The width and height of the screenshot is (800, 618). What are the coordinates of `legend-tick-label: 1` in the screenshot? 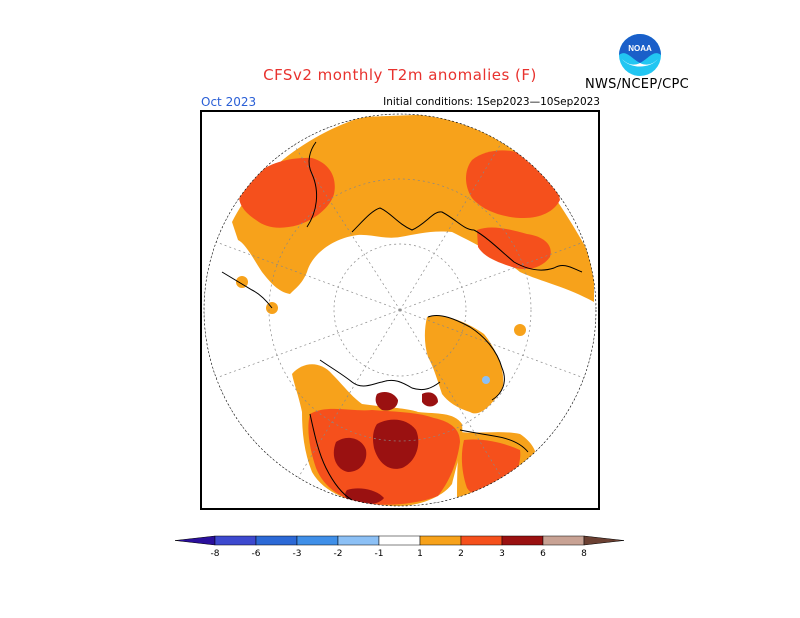 It's located at (420, 554).